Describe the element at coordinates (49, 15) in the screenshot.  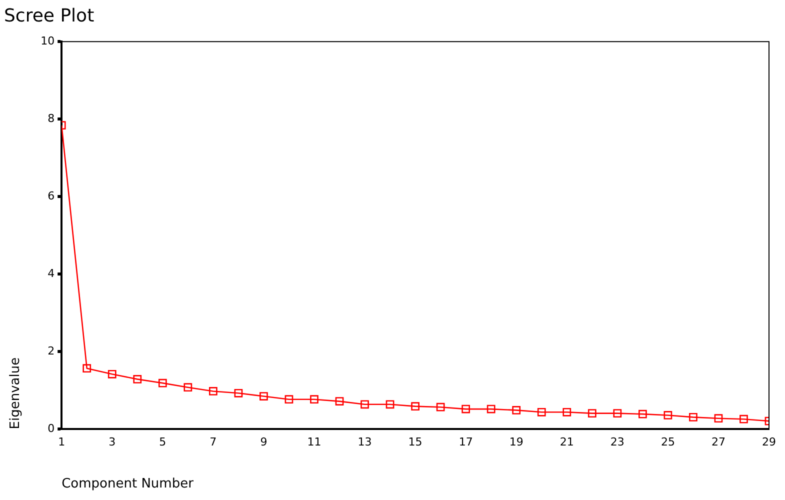
I see `chart-title: Scree Plot` at that location.